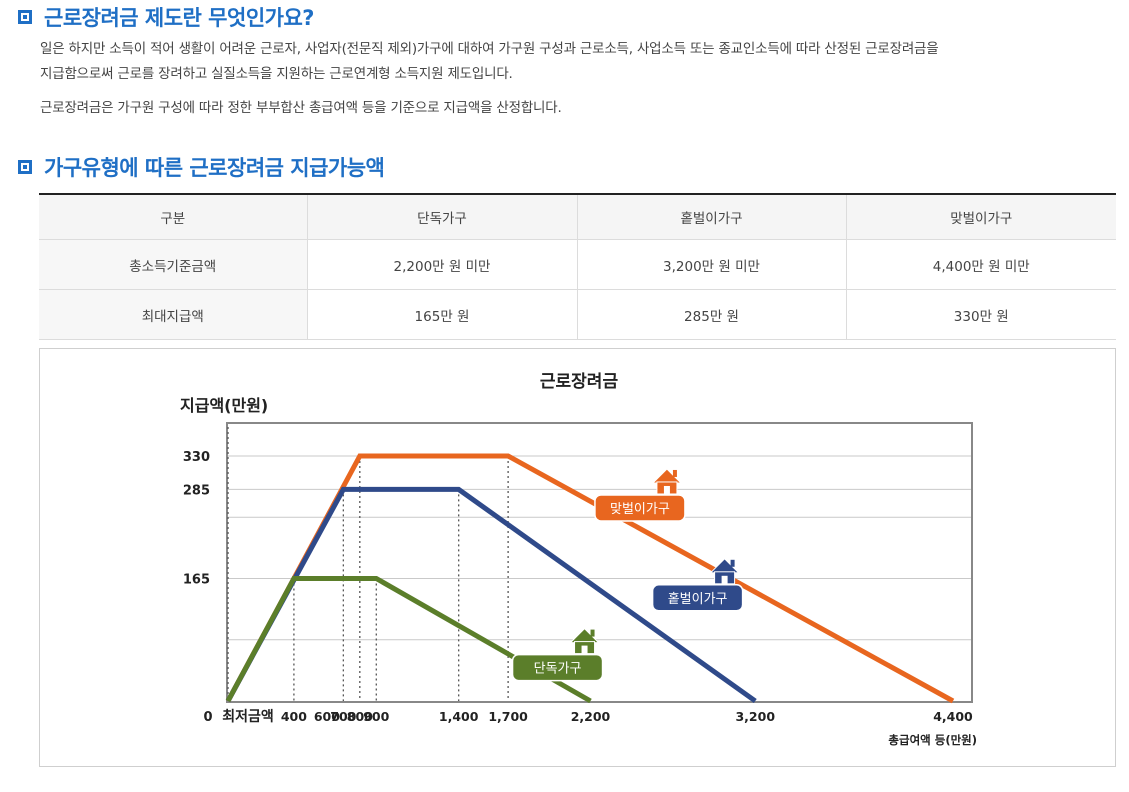 Image resolution: width=1129 pixels, height=792 pixels. I want to click on table-header-row: 구분 단독가구 홑벌이가구 맞벌이가구, so click(577, 216).